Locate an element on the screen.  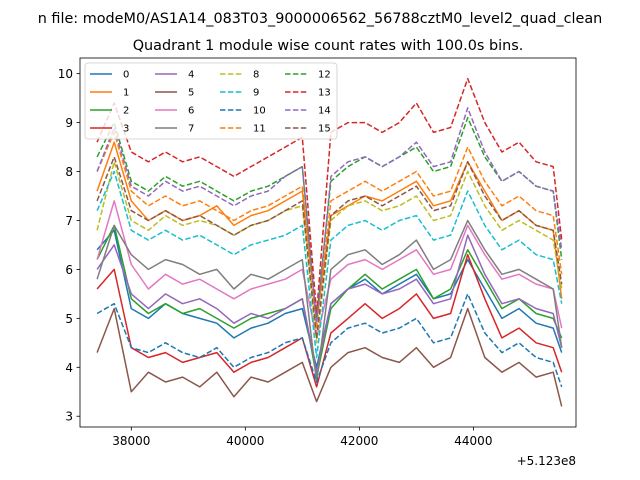
y-tick-label: 6 is located at coordinates (69, 270).